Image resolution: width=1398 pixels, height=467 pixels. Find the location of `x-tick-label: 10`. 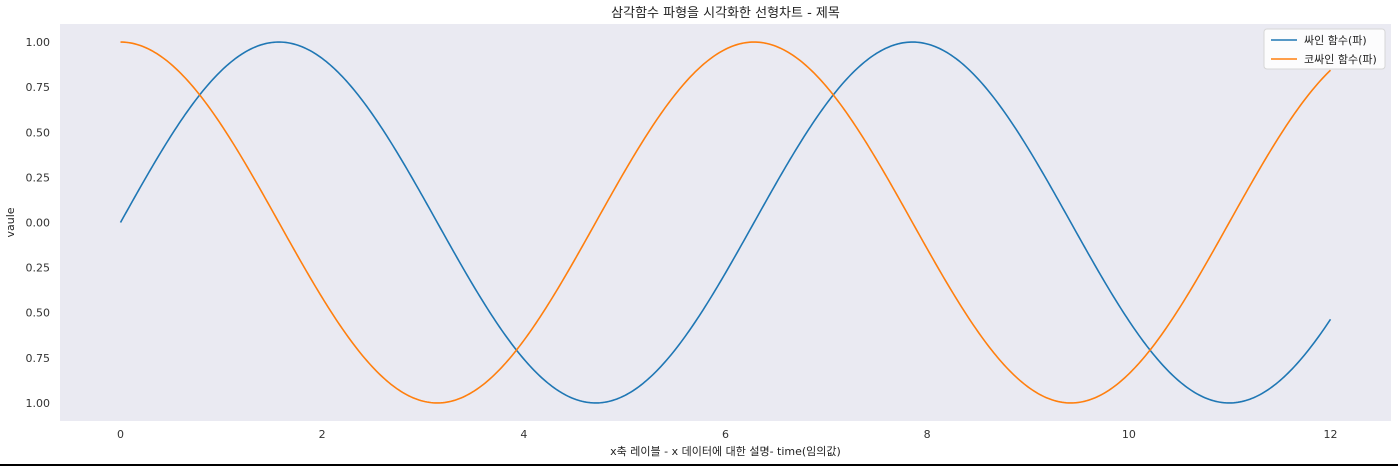

x-tick-label: 10 is located at coordinates (1129, 434).